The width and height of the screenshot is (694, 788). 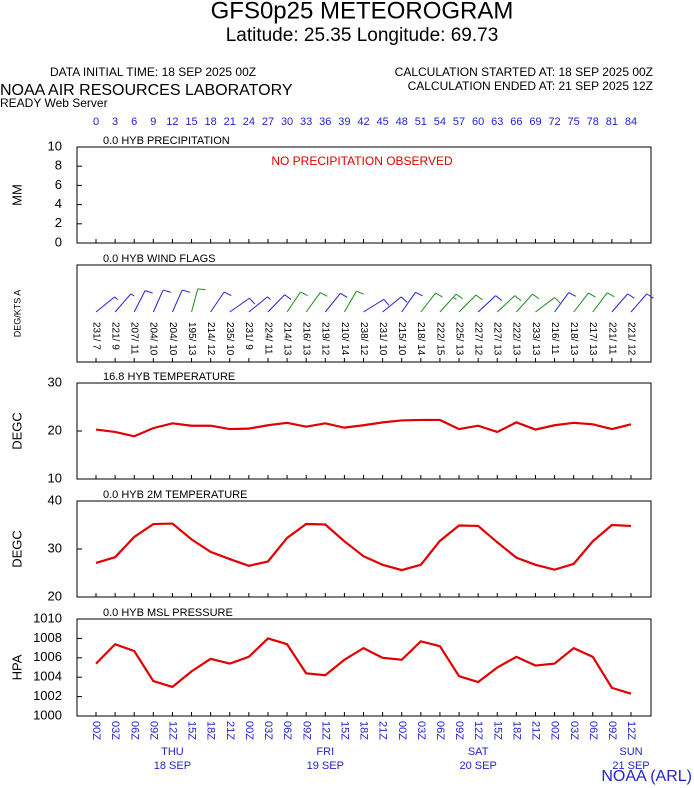 I want to click on top-hour-label: 66, so click(x=516, y=122).